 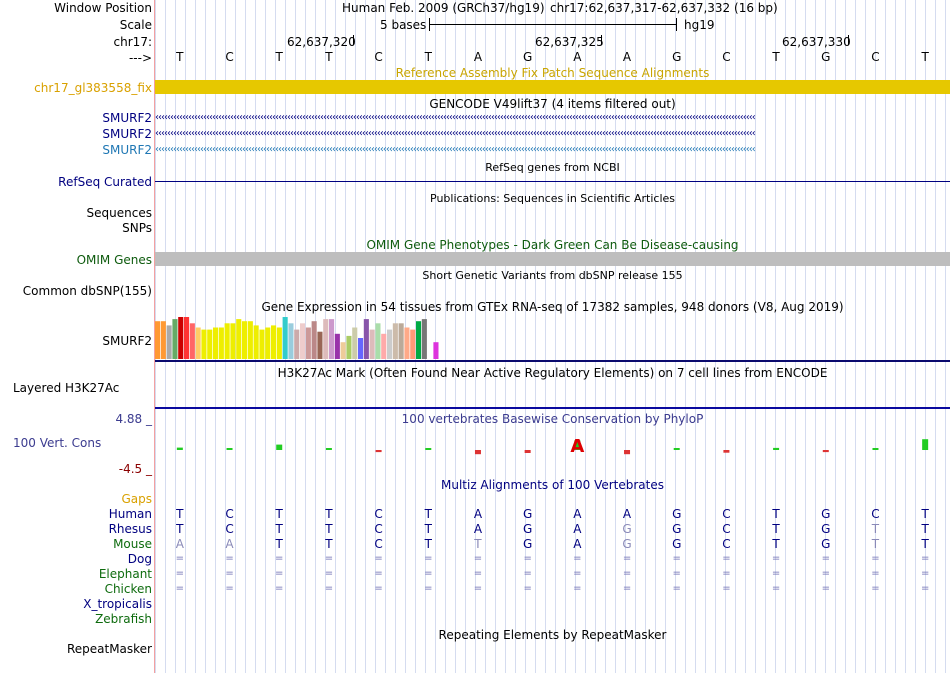 I want to click on gaps-label: Gaps, so click(x=136, y=499).